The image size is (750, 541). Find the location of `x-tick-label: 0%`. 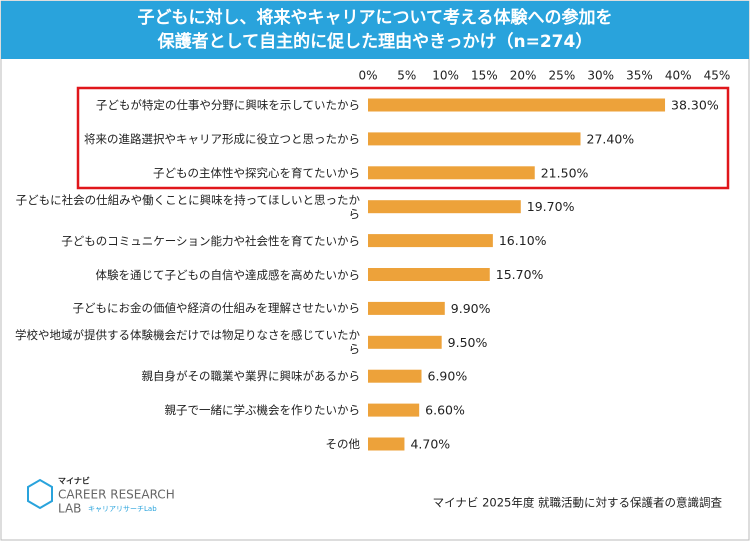

x-tick-label: 0% is located at coordinates (367, 76).